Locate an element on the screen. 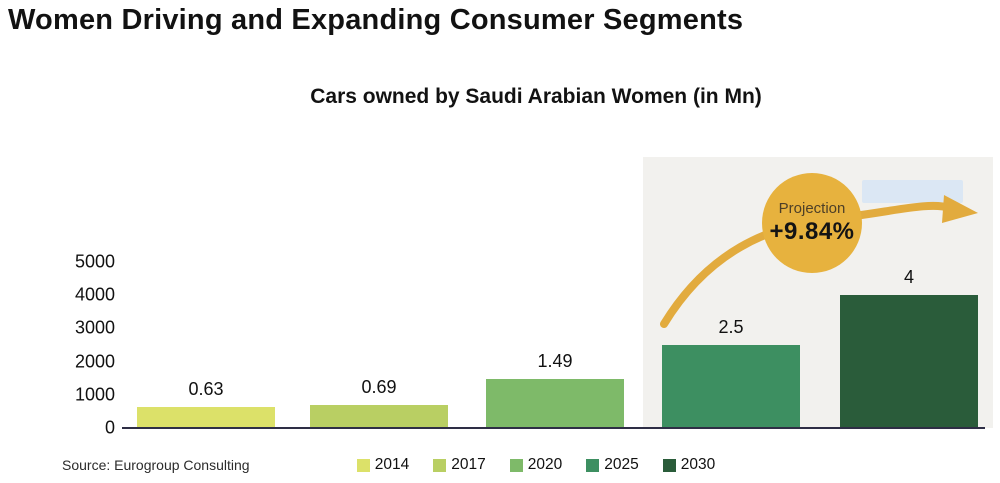 This screenshot has height=483, width=1000. bar-2025 is located at coordinates (731, 386).